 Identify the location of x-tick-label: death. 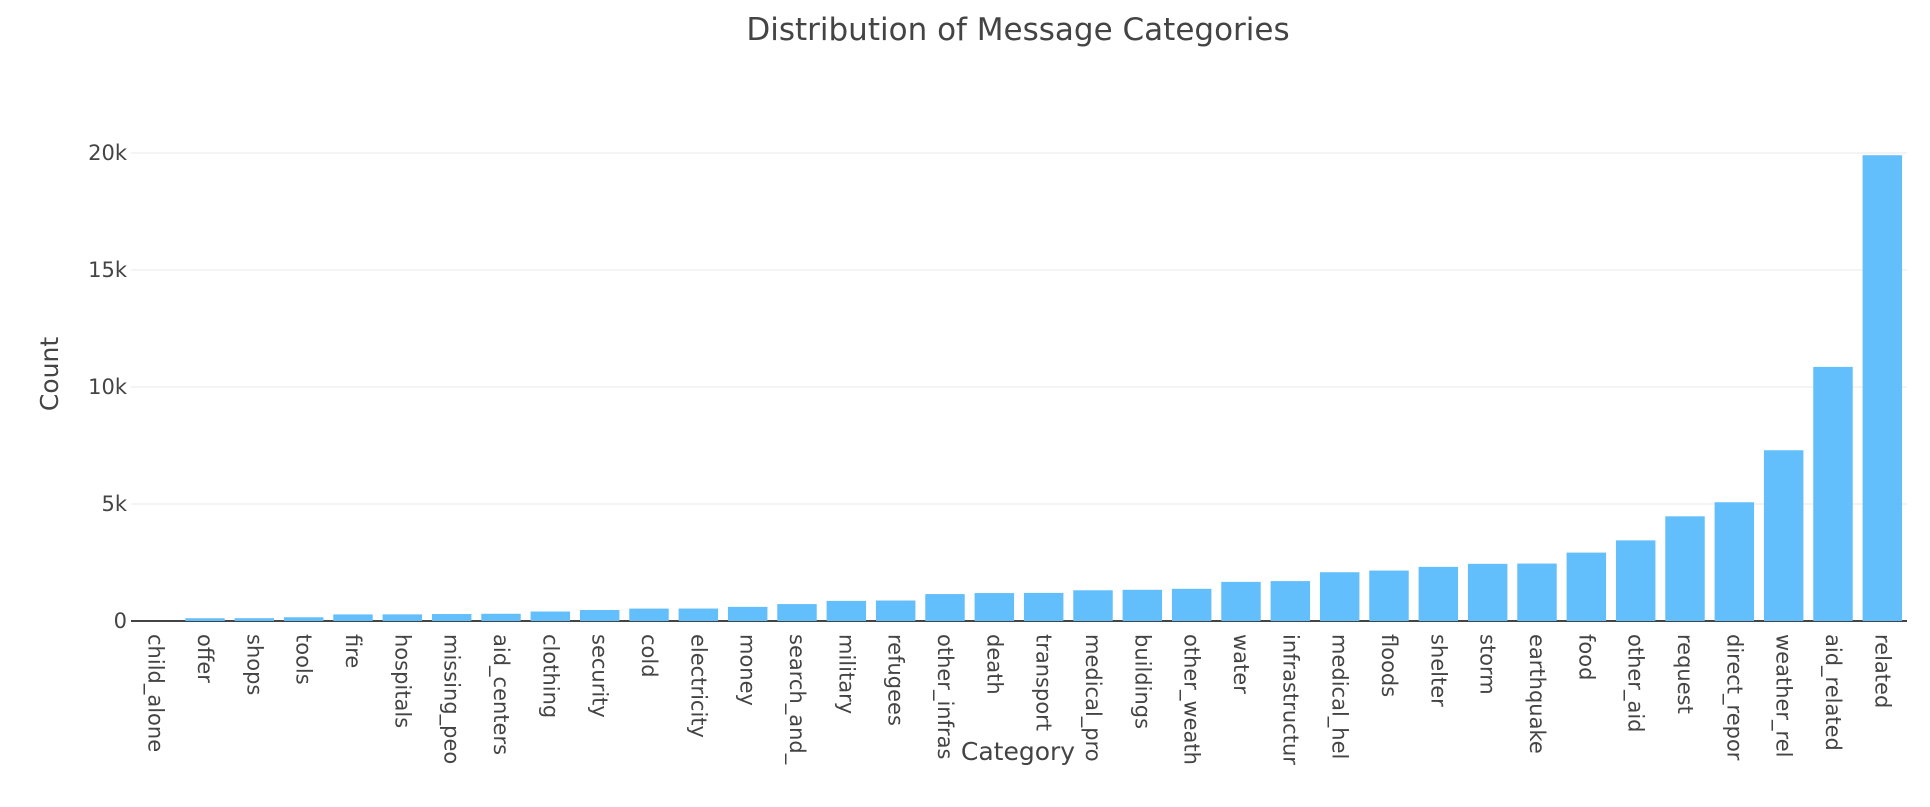
(994, 664).